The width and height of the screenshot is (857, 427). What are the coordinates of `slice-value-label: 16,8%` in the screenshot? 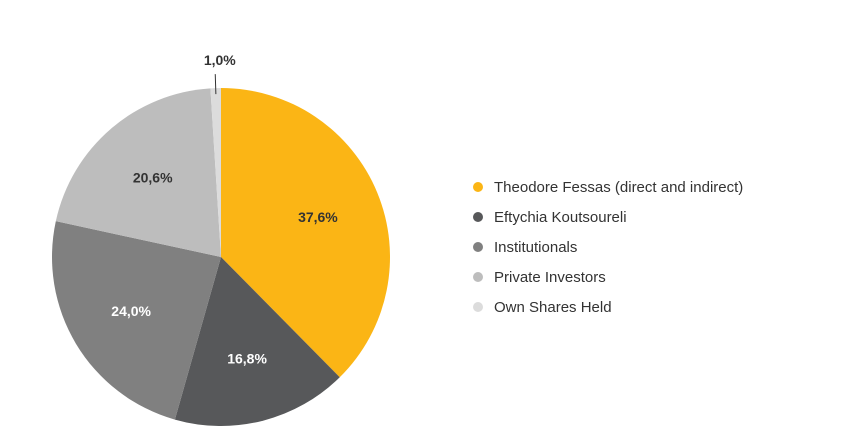 It's located at (247, 358).